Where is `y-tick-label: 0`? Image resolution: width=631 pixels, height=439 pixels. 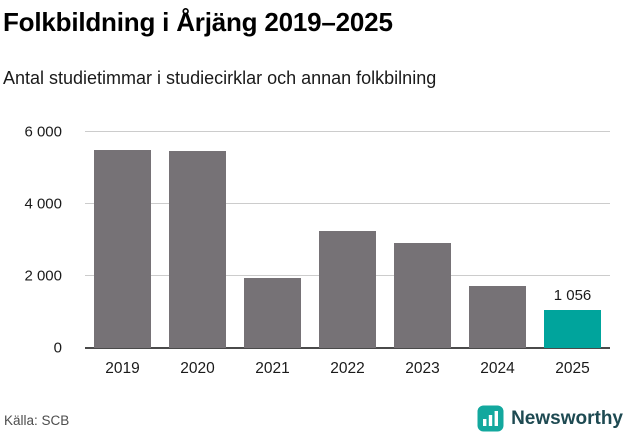 y-tick-label: 0 is located at coordinates (57, 348).